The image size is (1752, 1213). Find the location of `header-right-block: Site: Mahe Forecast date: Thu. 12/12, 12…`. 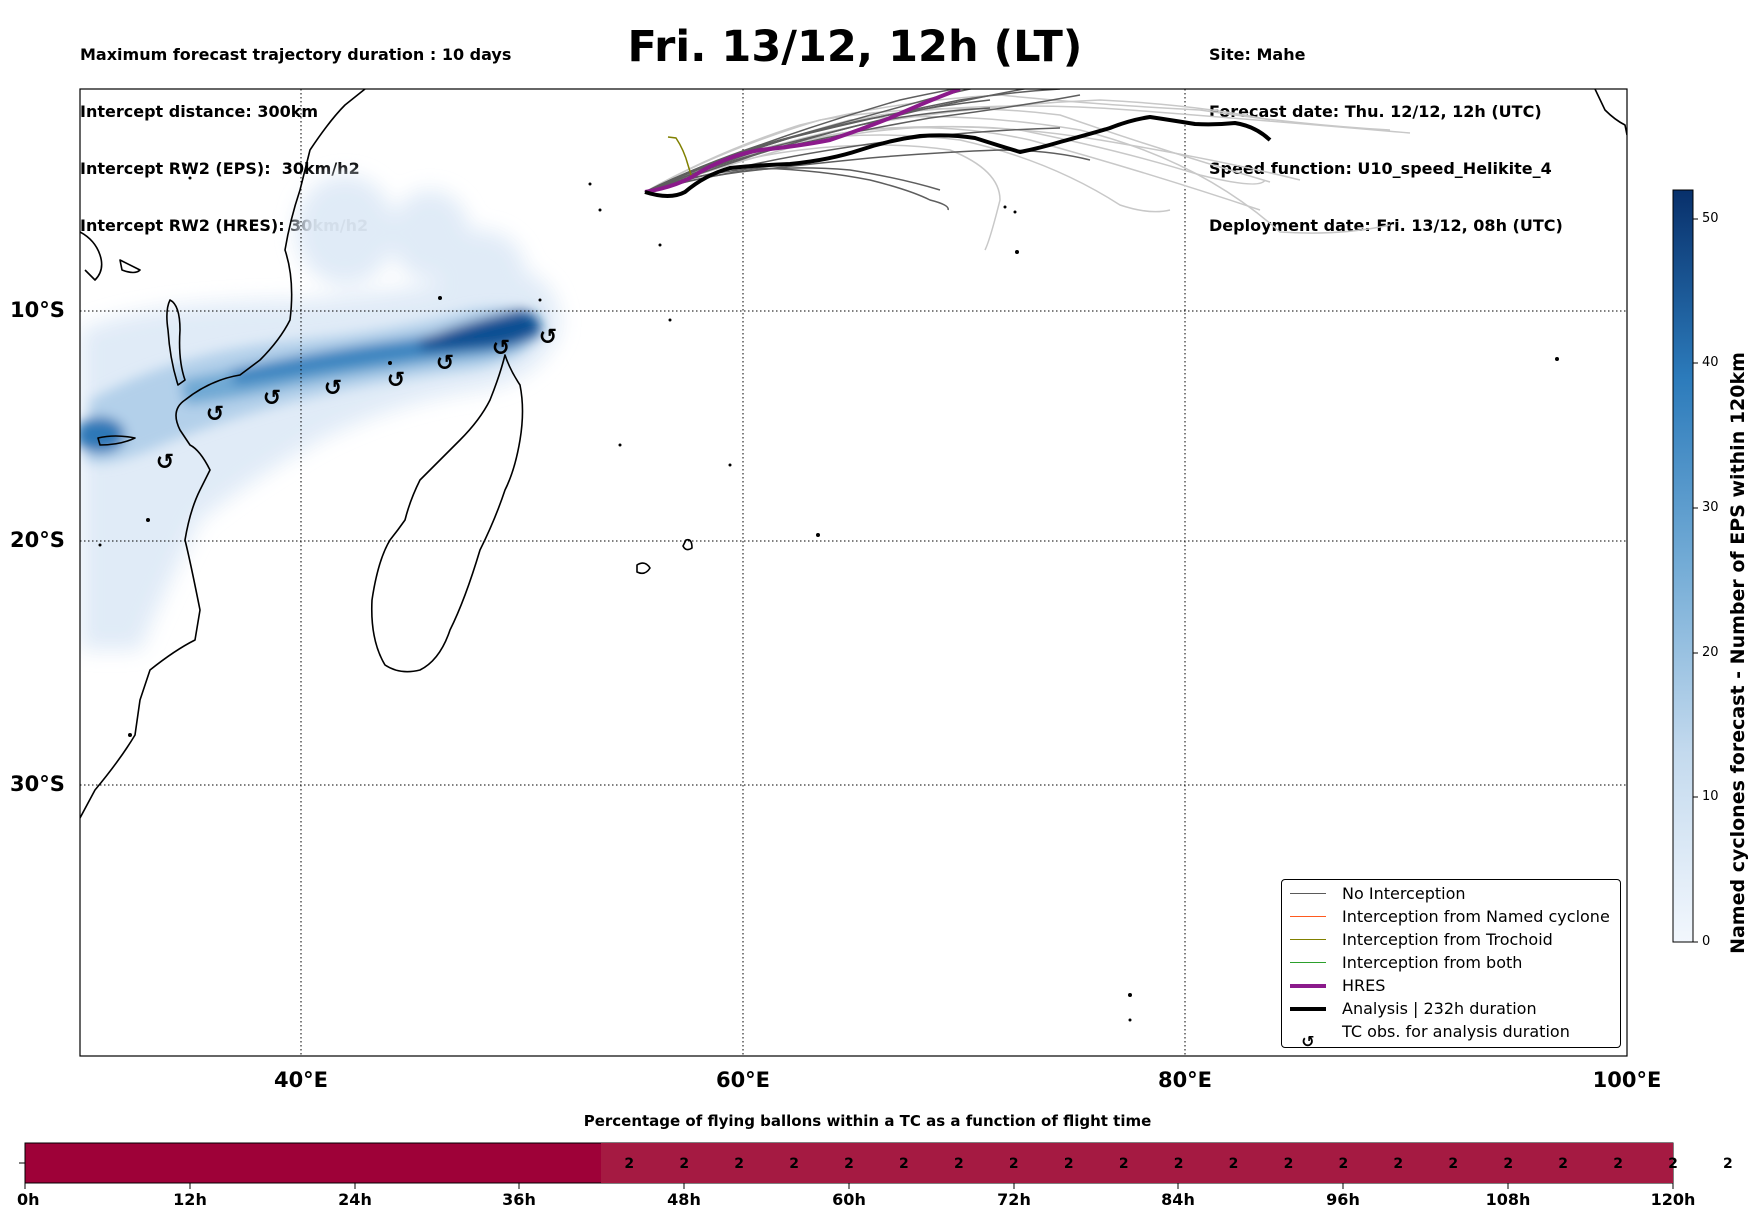

header-right-block: Site: Mahe Forecast date: Thu. 12/12, 12… is located at coordinates (1386, 130).